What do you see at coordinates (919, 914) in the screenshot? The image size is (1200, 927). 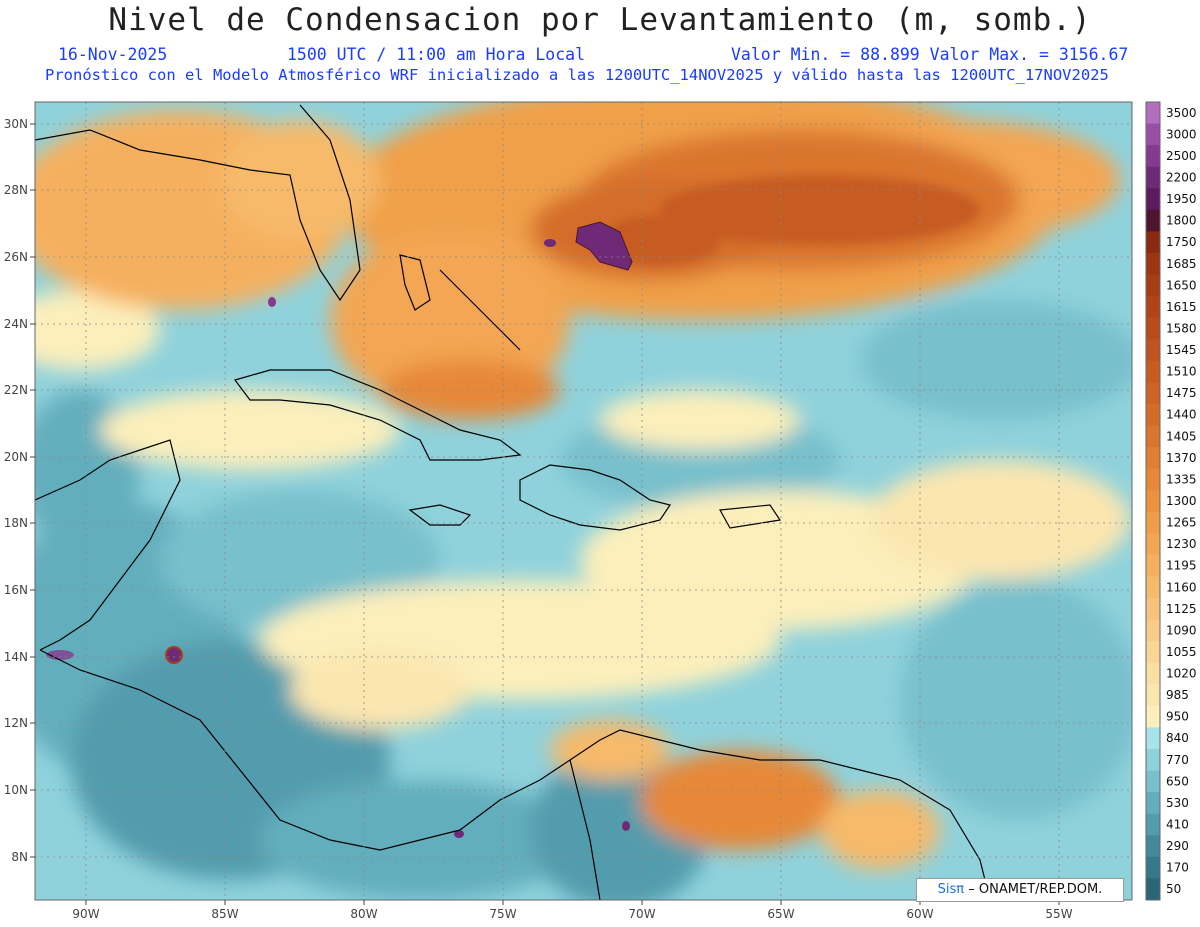 I see `lon-label: 60W` at bounding box center [919, 914].